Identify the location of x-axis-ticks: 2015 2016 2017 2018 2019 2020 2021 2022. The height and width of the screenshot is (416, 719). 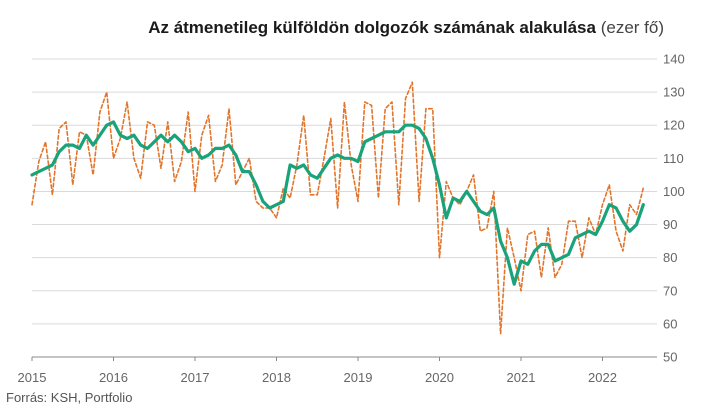
(317, 371).